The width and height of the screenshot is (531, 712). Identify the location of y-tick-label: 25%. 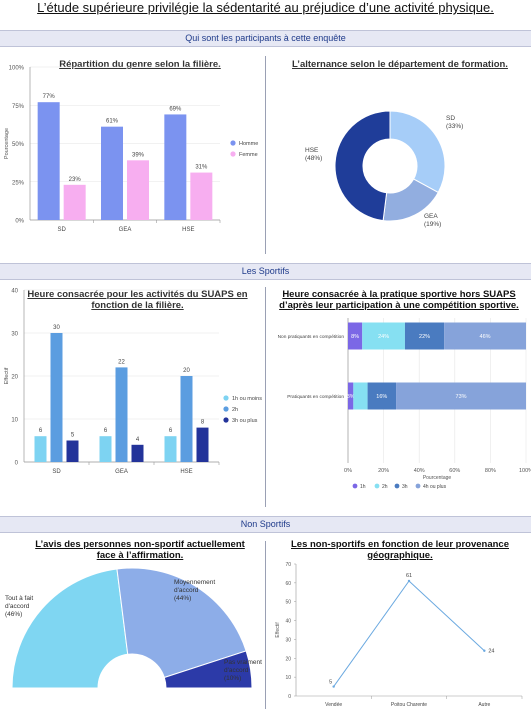
(18, 183).